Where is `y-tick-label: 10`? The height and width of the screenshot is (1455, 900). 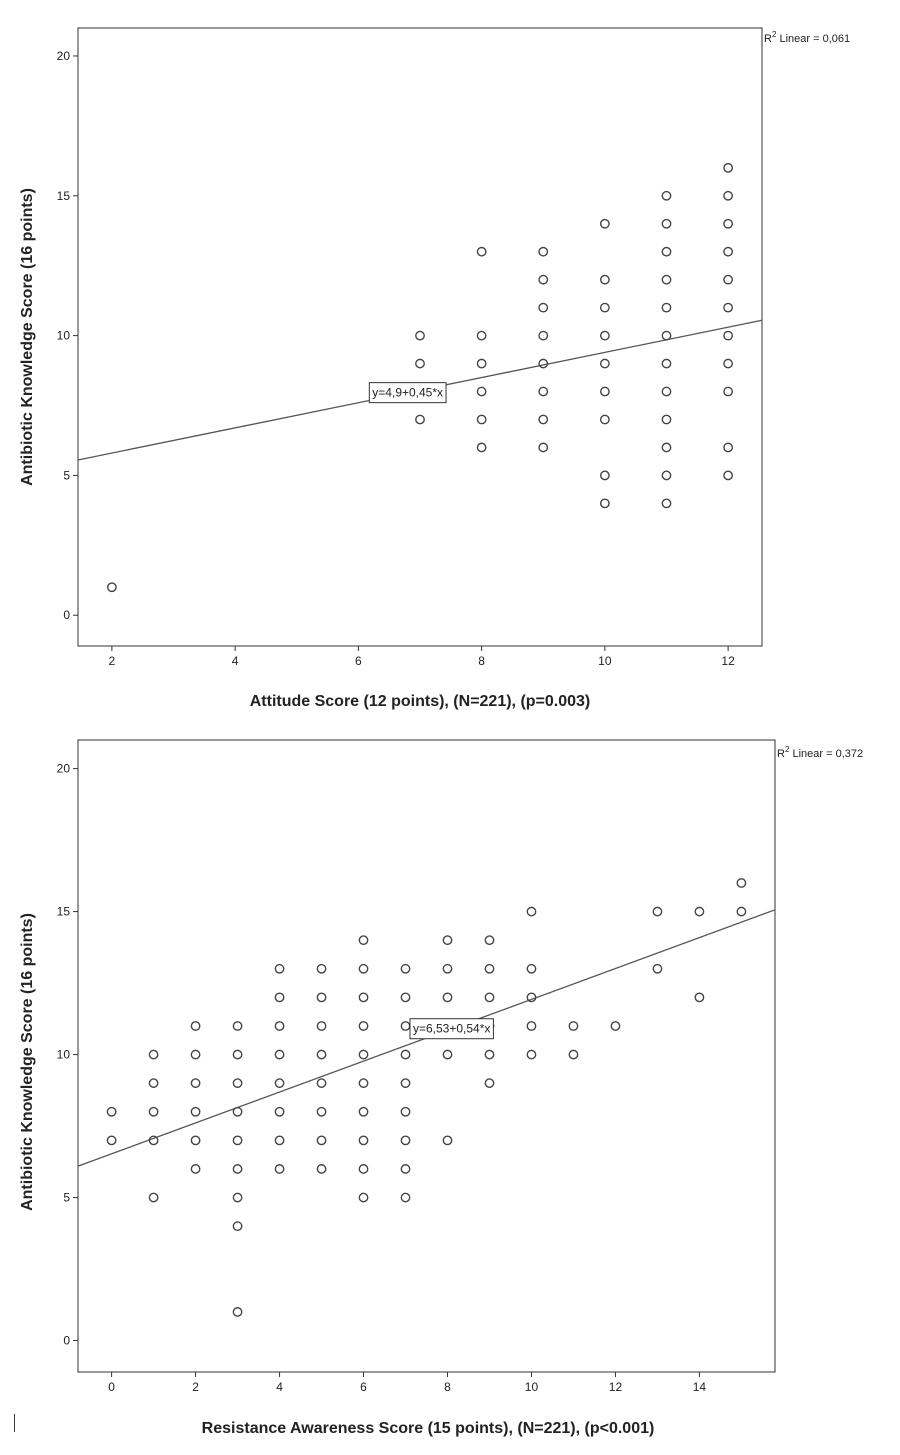 y-tick-label: 10 is located at coordinates (64, 336).